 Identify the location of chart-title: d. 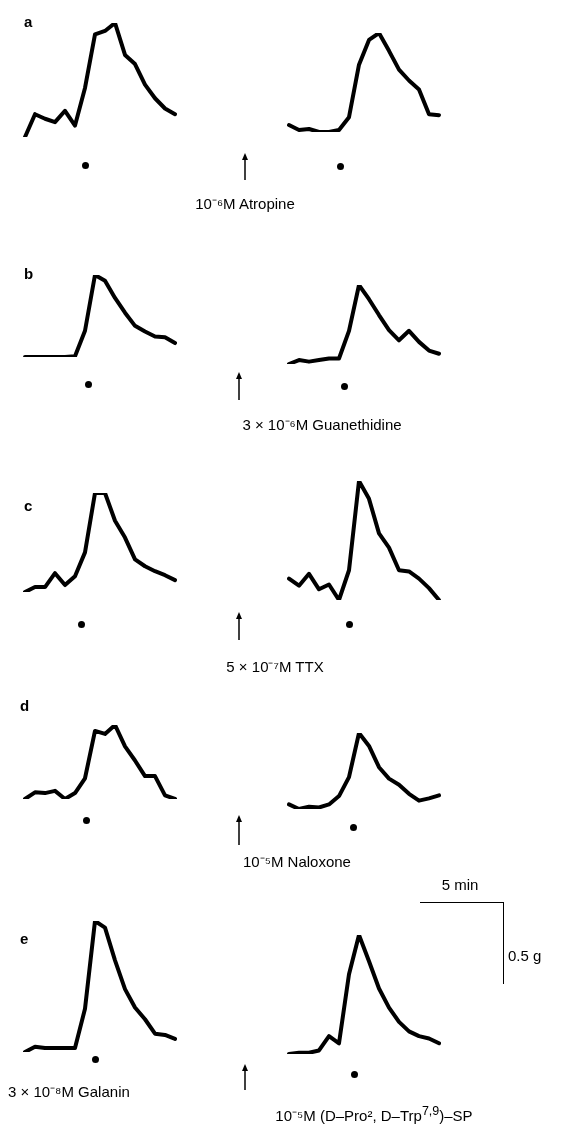
(25, 705).